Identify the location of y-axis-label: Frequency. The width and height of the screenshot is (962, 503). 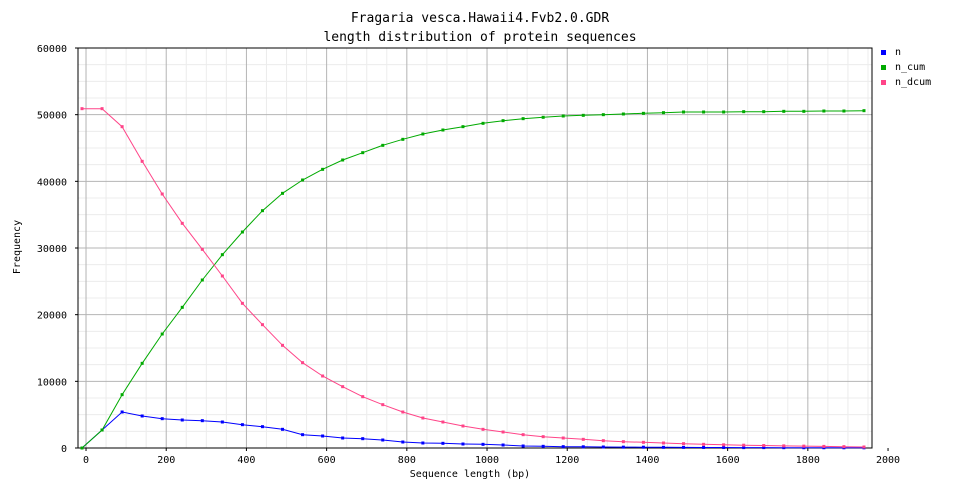
(17, 247).